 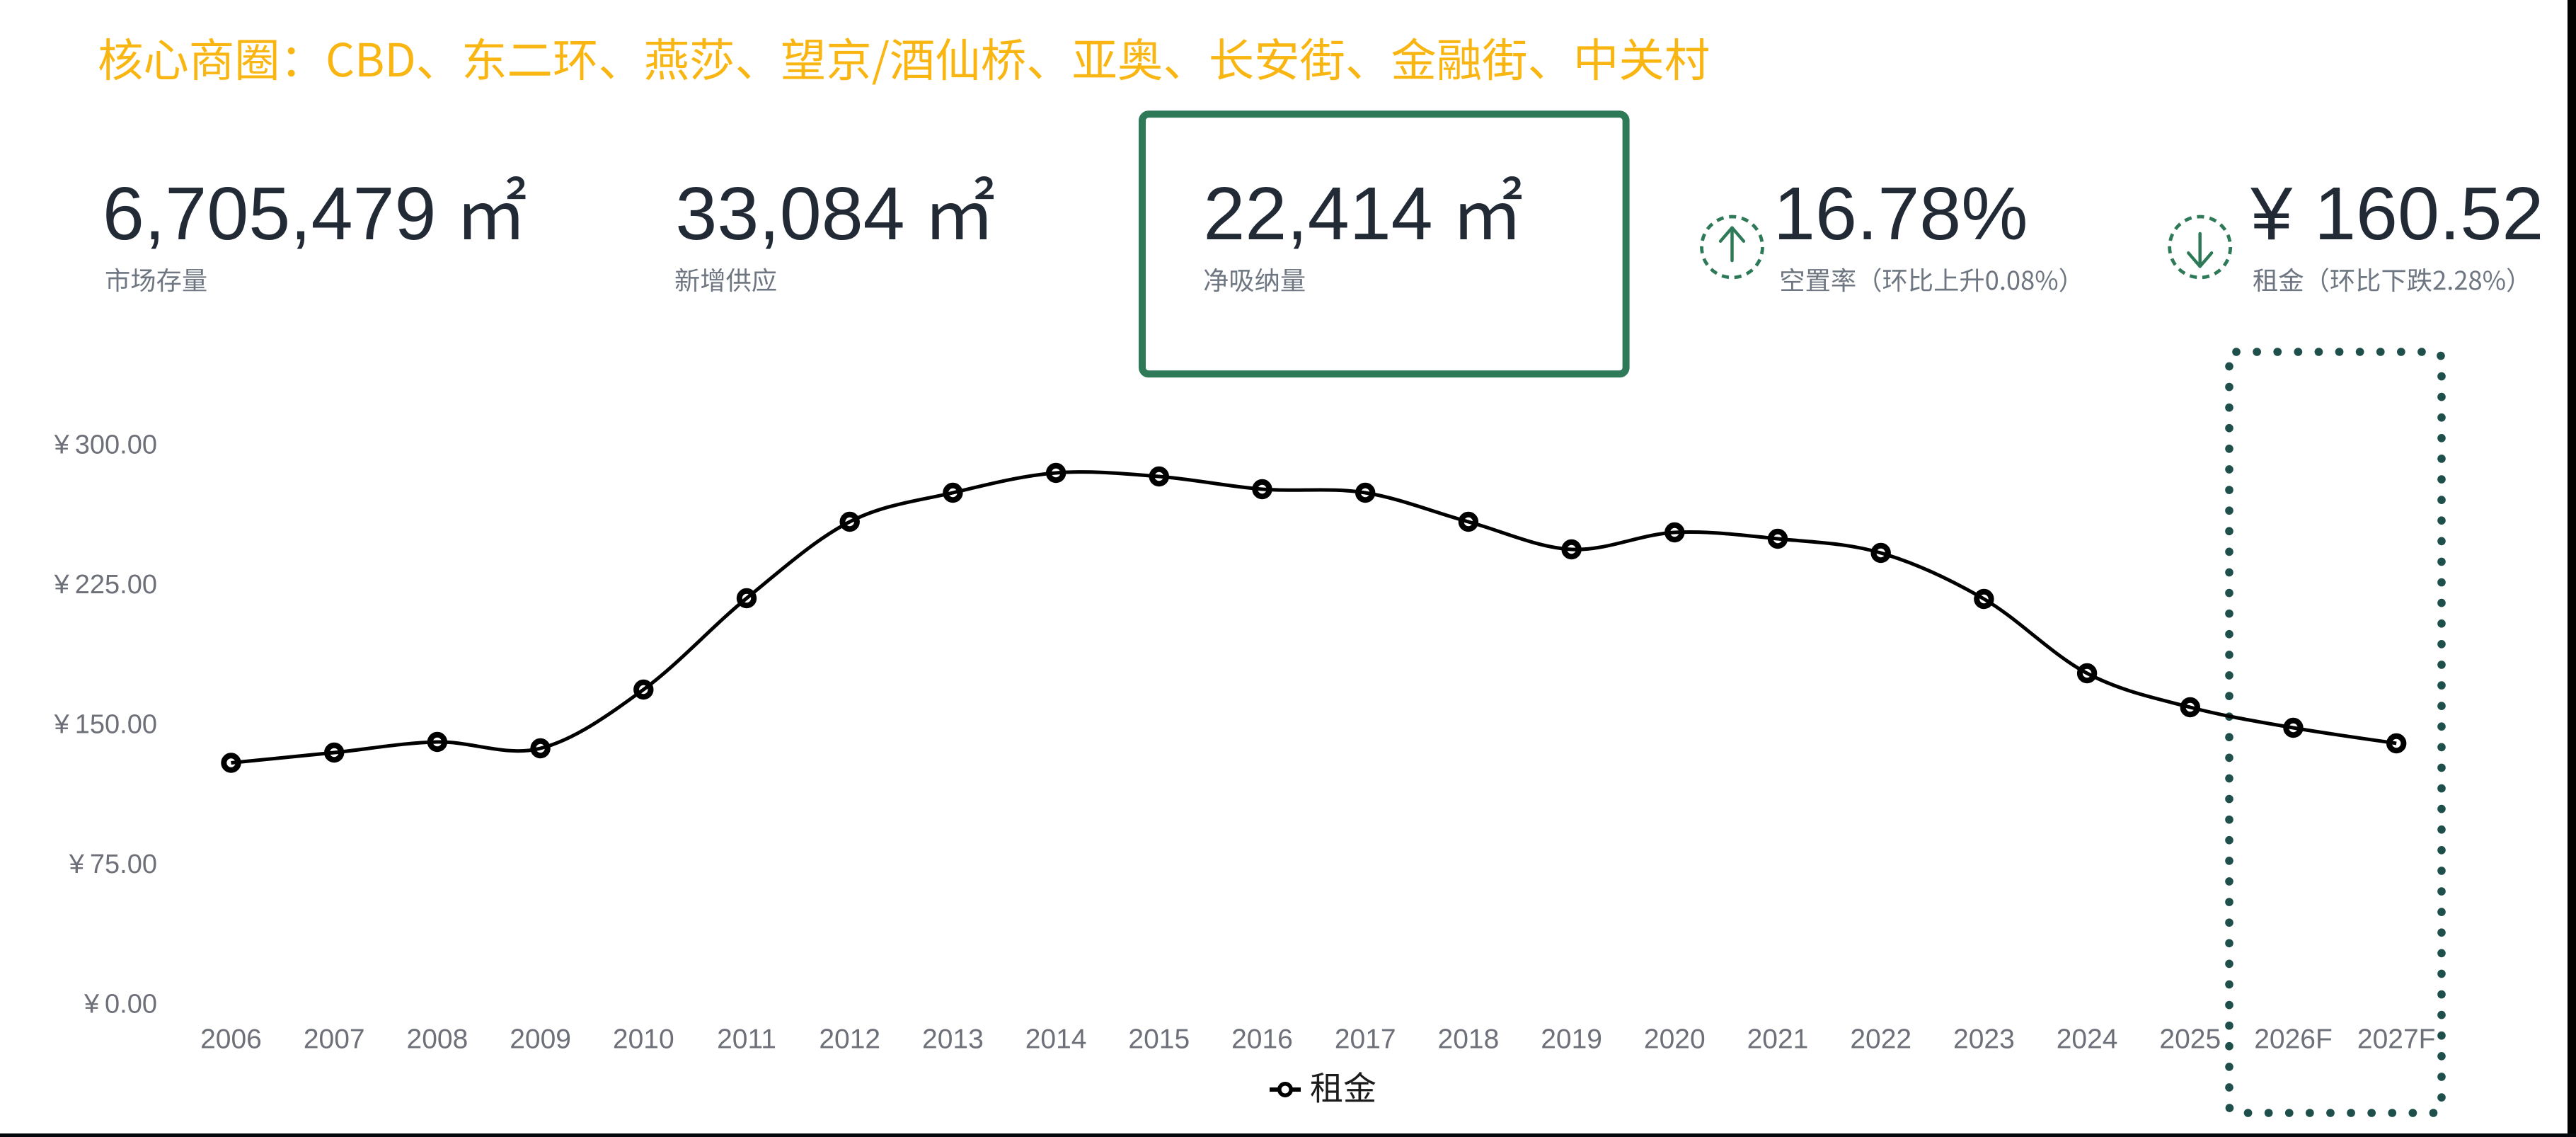 I want to click on svg-text: 300.00, so click(x=116, y=445).